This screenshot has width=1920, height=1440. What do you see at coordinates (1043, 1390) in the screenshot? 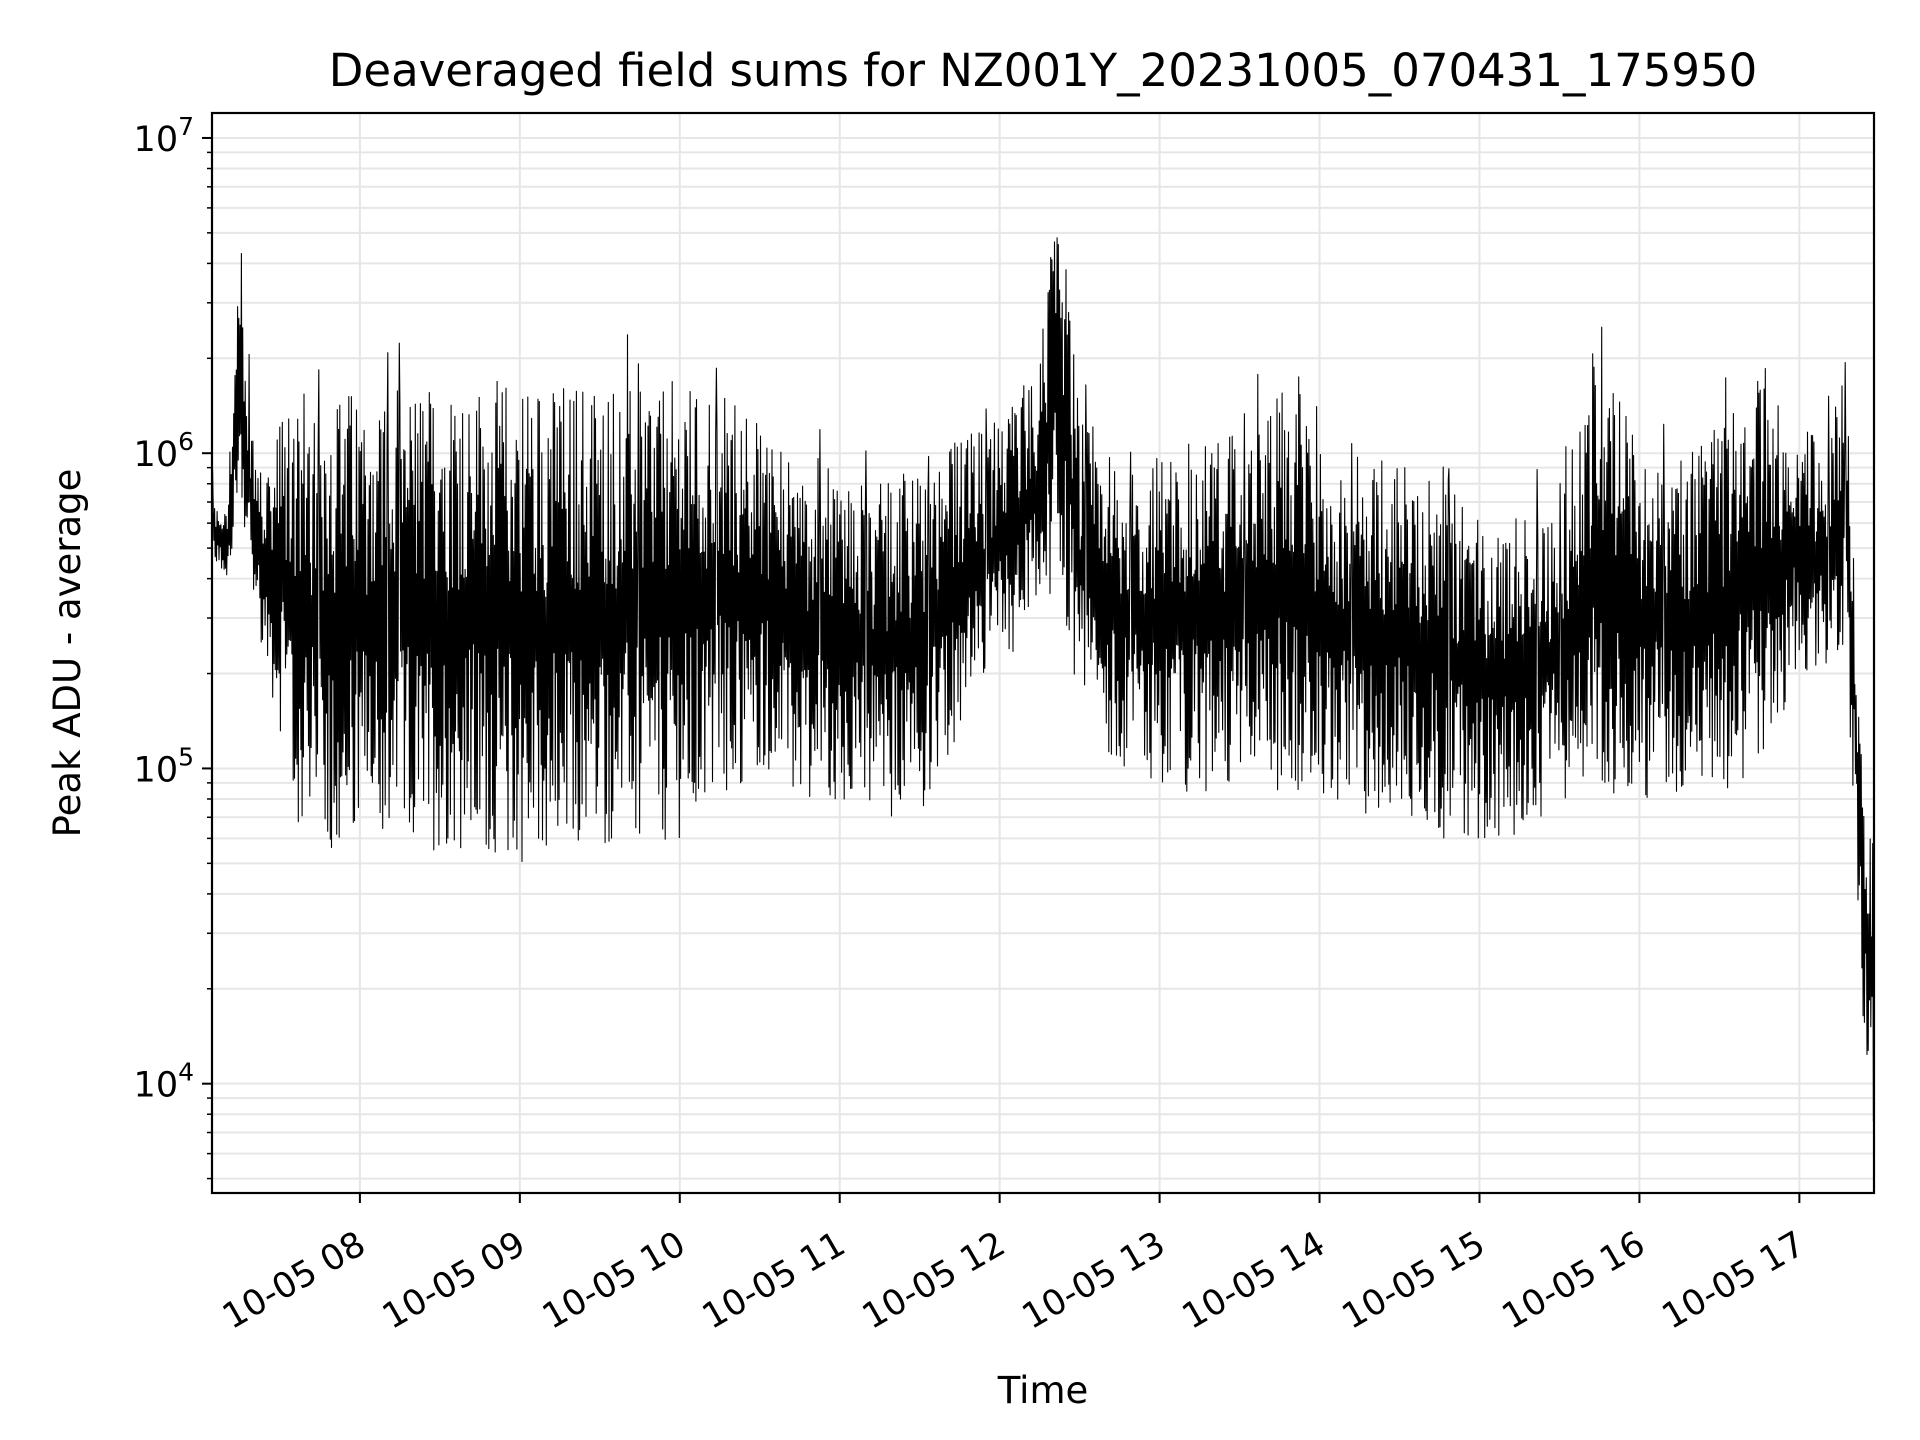
I see `x-axis-title: Time` at bounding box center [1043, 1390].